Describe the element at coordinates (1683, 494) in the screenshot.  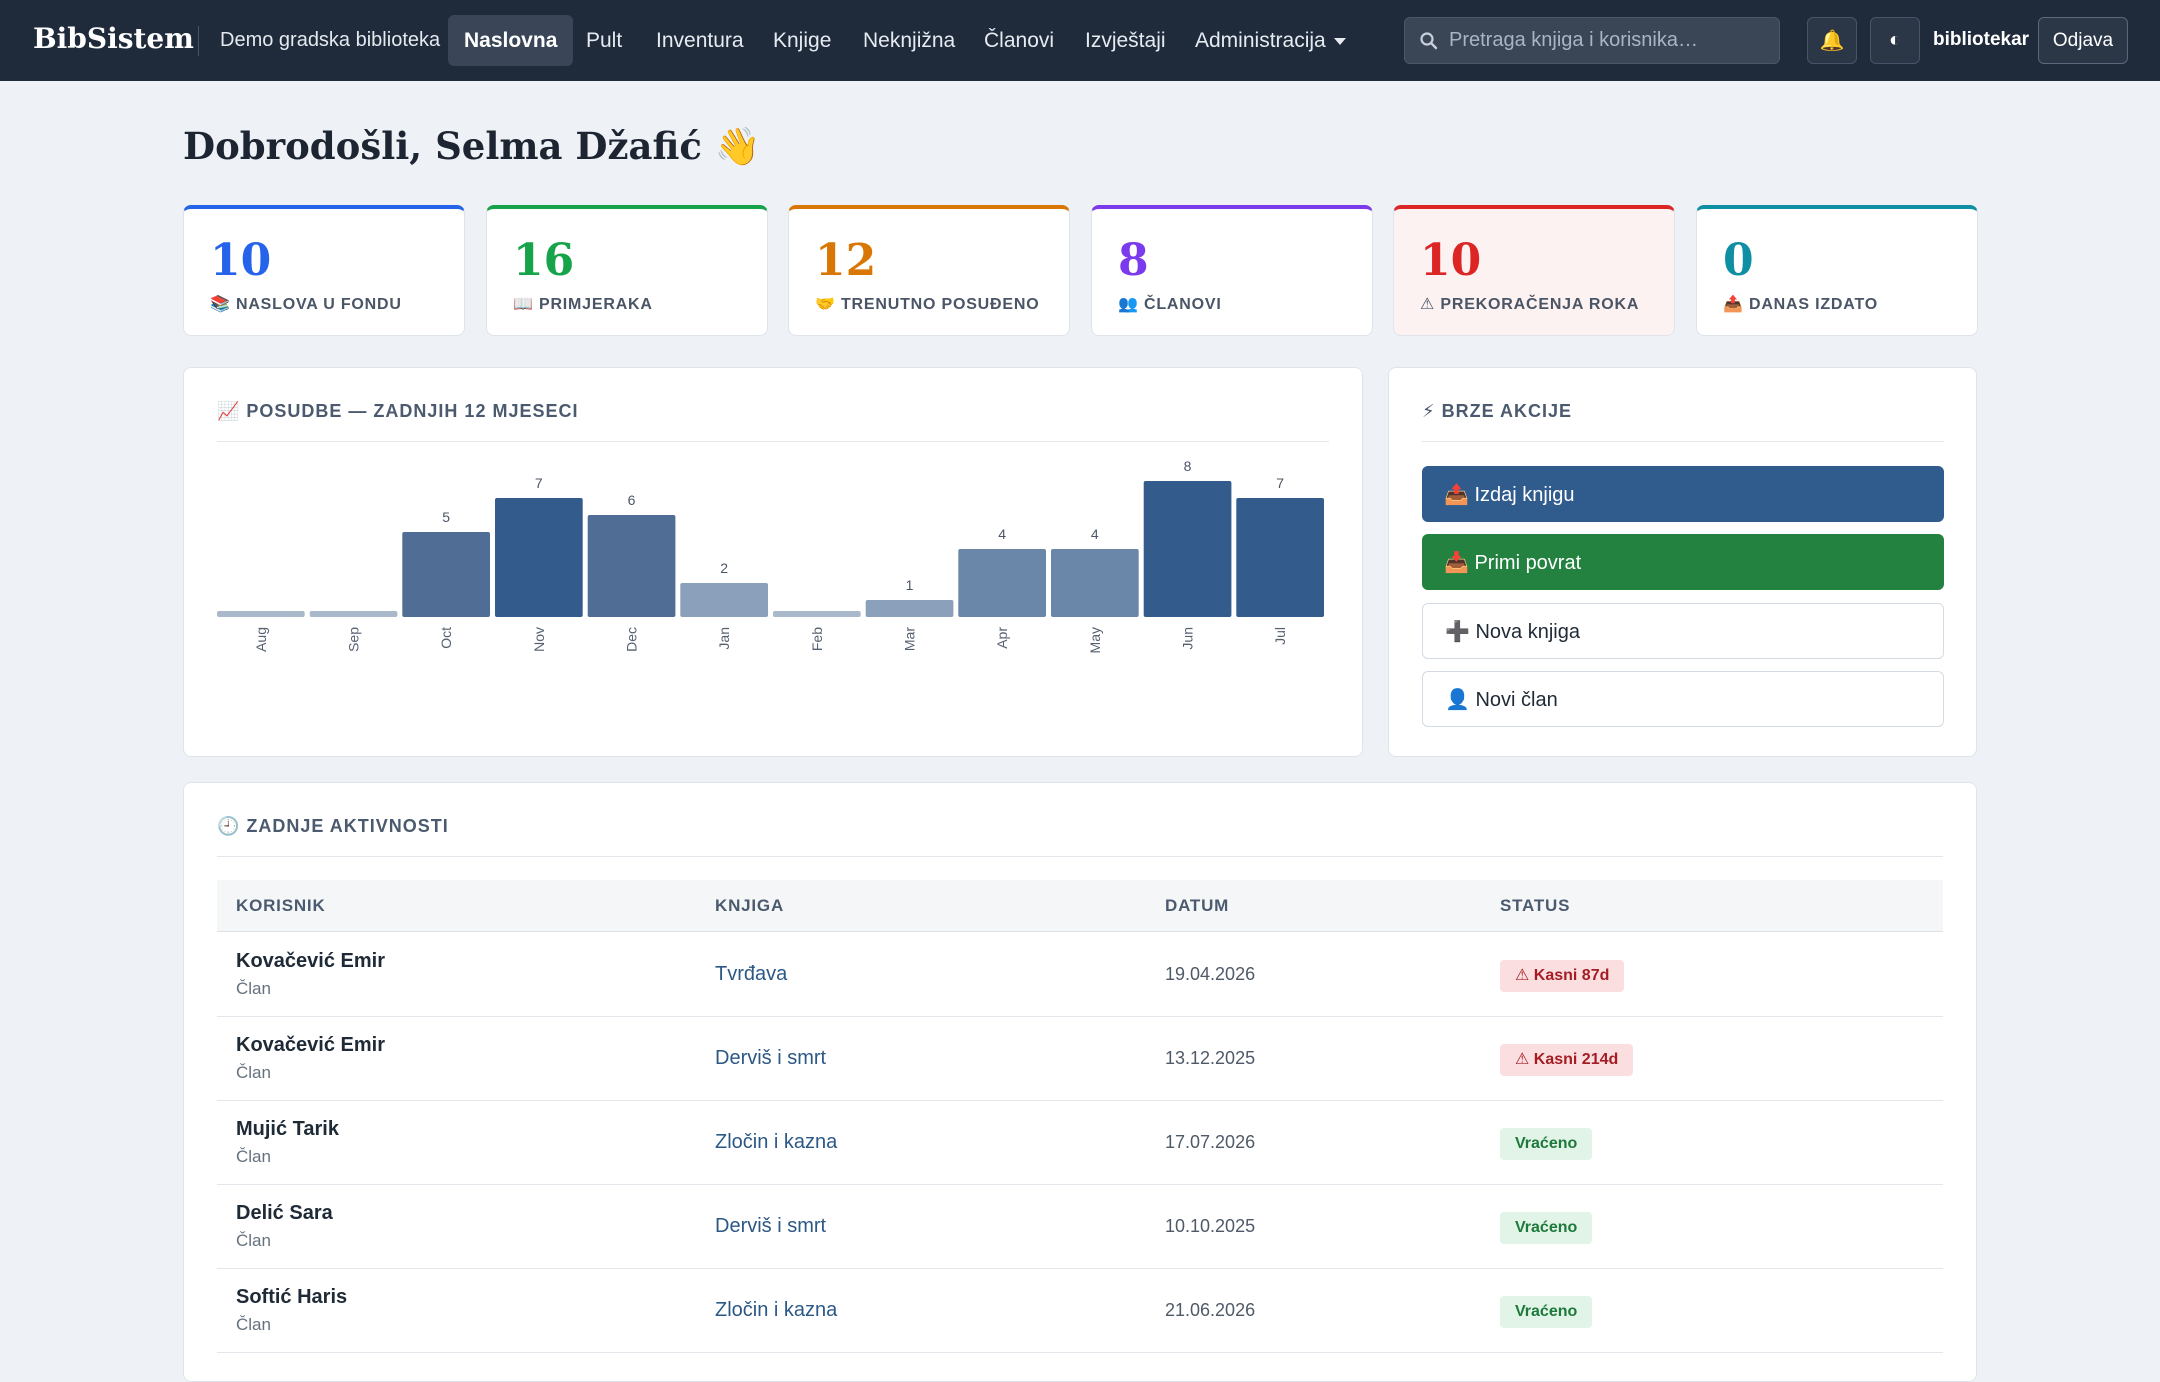
I see `issue-book-button: 📤 Izdaj knjigu` at that location.